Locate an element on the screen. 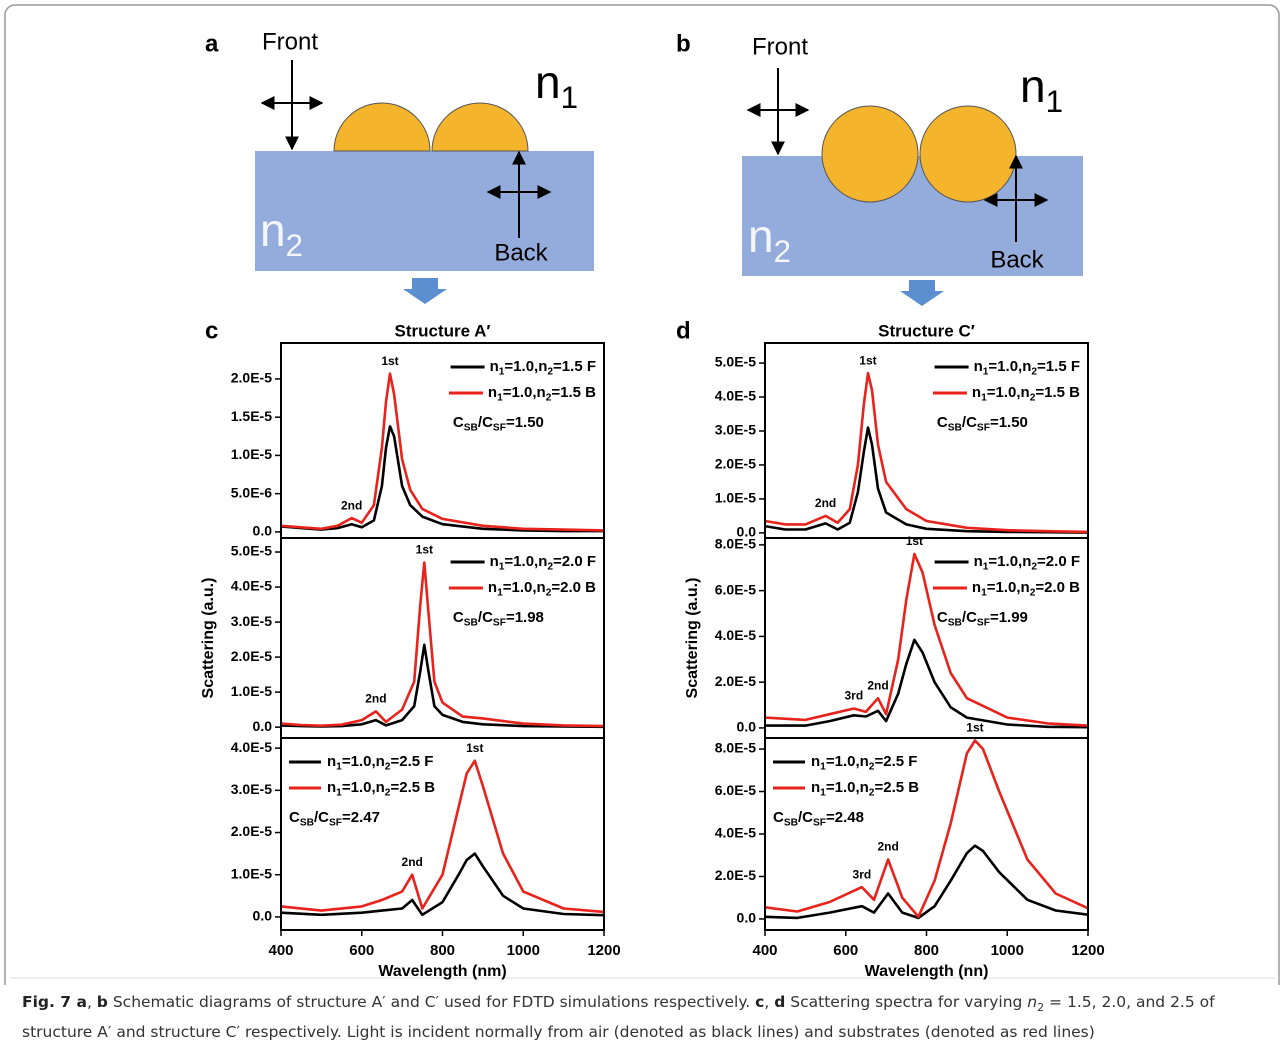  ratio-label: CSB/CSF=2.47 is located at coordinates (334, 818).